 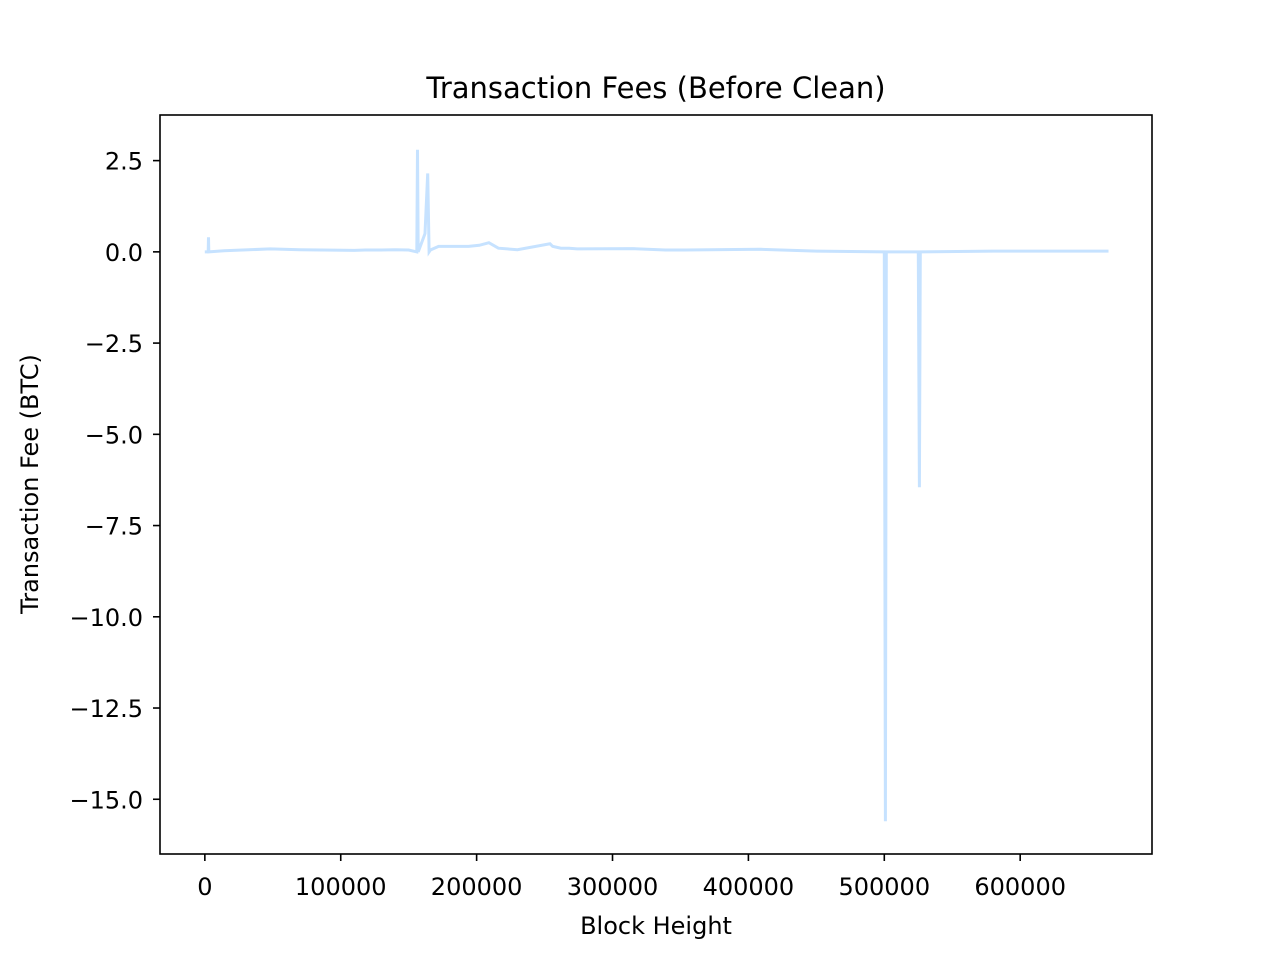 I want to click on x-tick-label: 300000, so click(x=613, y=887).